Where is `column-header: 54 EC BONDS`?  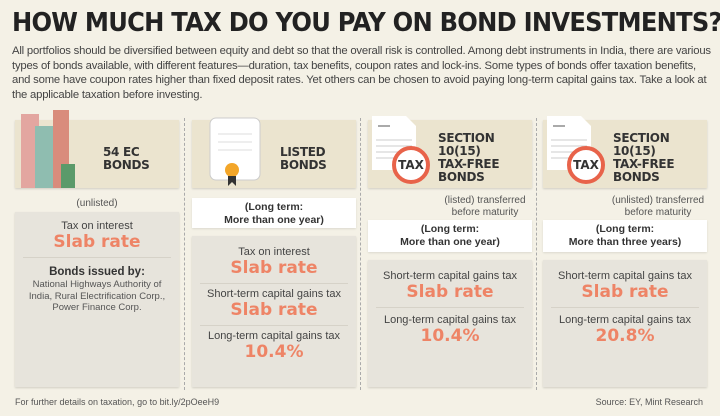
column-header: 54 EC BONDS is located at coordinates (97, 149).